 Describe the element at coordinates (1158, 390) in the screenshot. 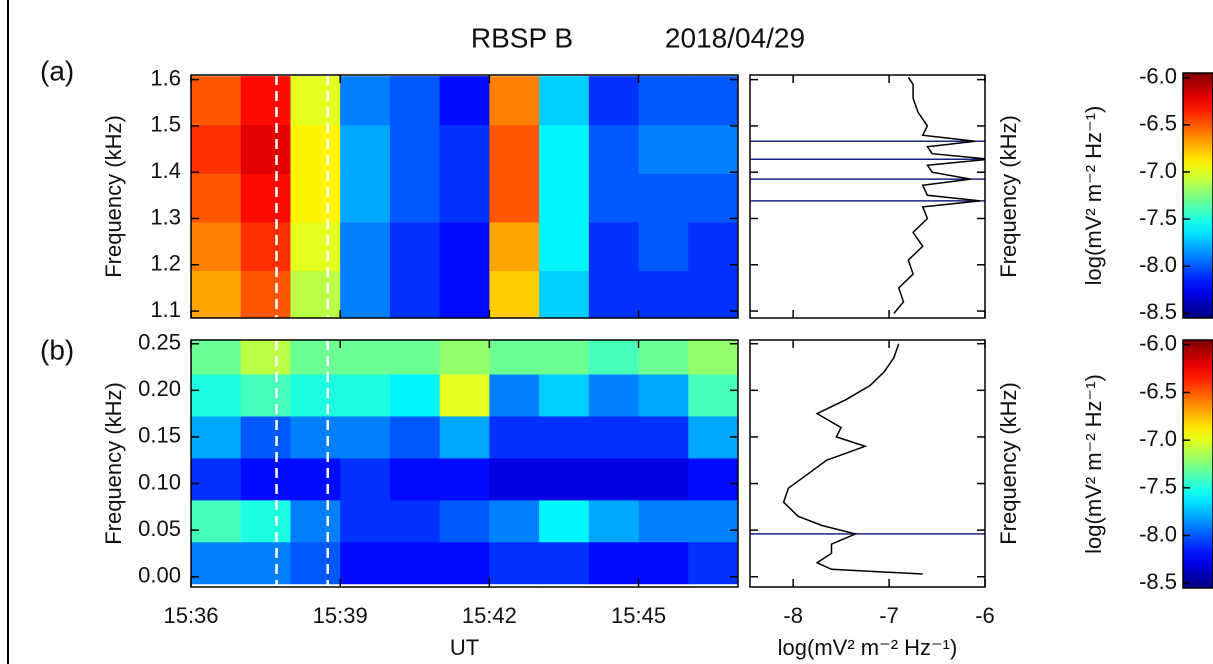

I see `colorbar-tick-label: -6.5` at that location.